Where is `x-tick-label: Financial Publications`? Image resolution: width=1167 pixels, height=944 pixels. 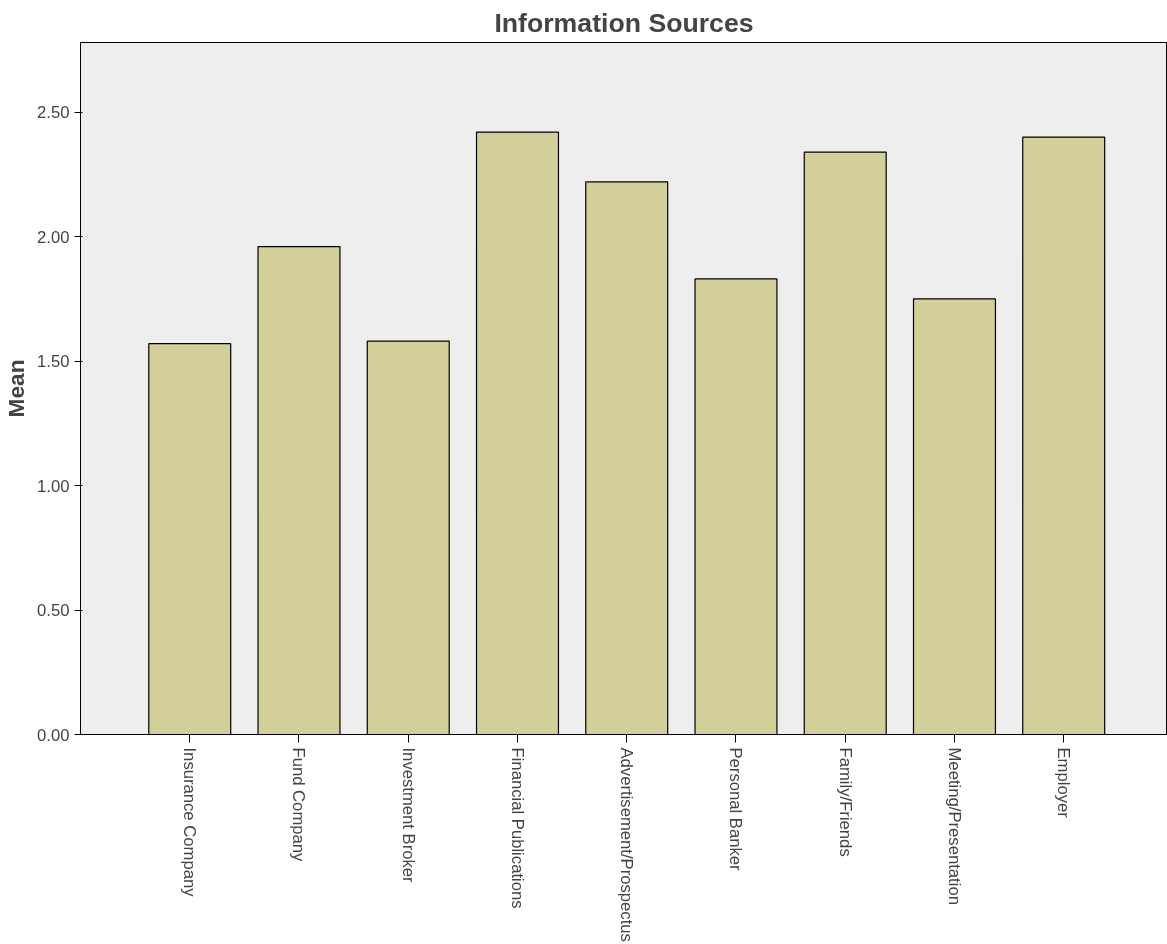
x-tick-label: Financial Publications is located at coordinates (517, 828).